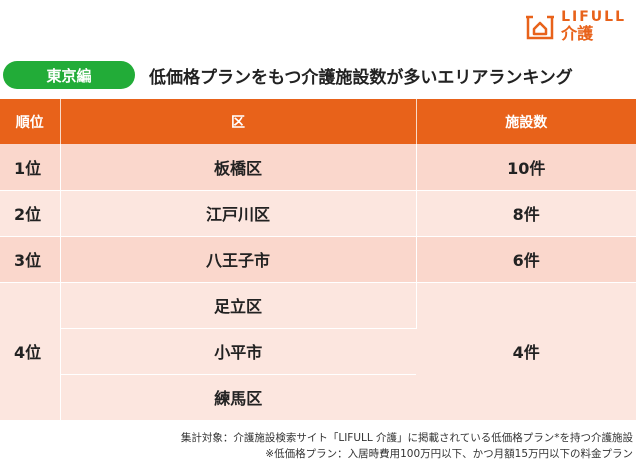  I want to click on table-header-row: 順位 区 施設数, so click(318, 121).